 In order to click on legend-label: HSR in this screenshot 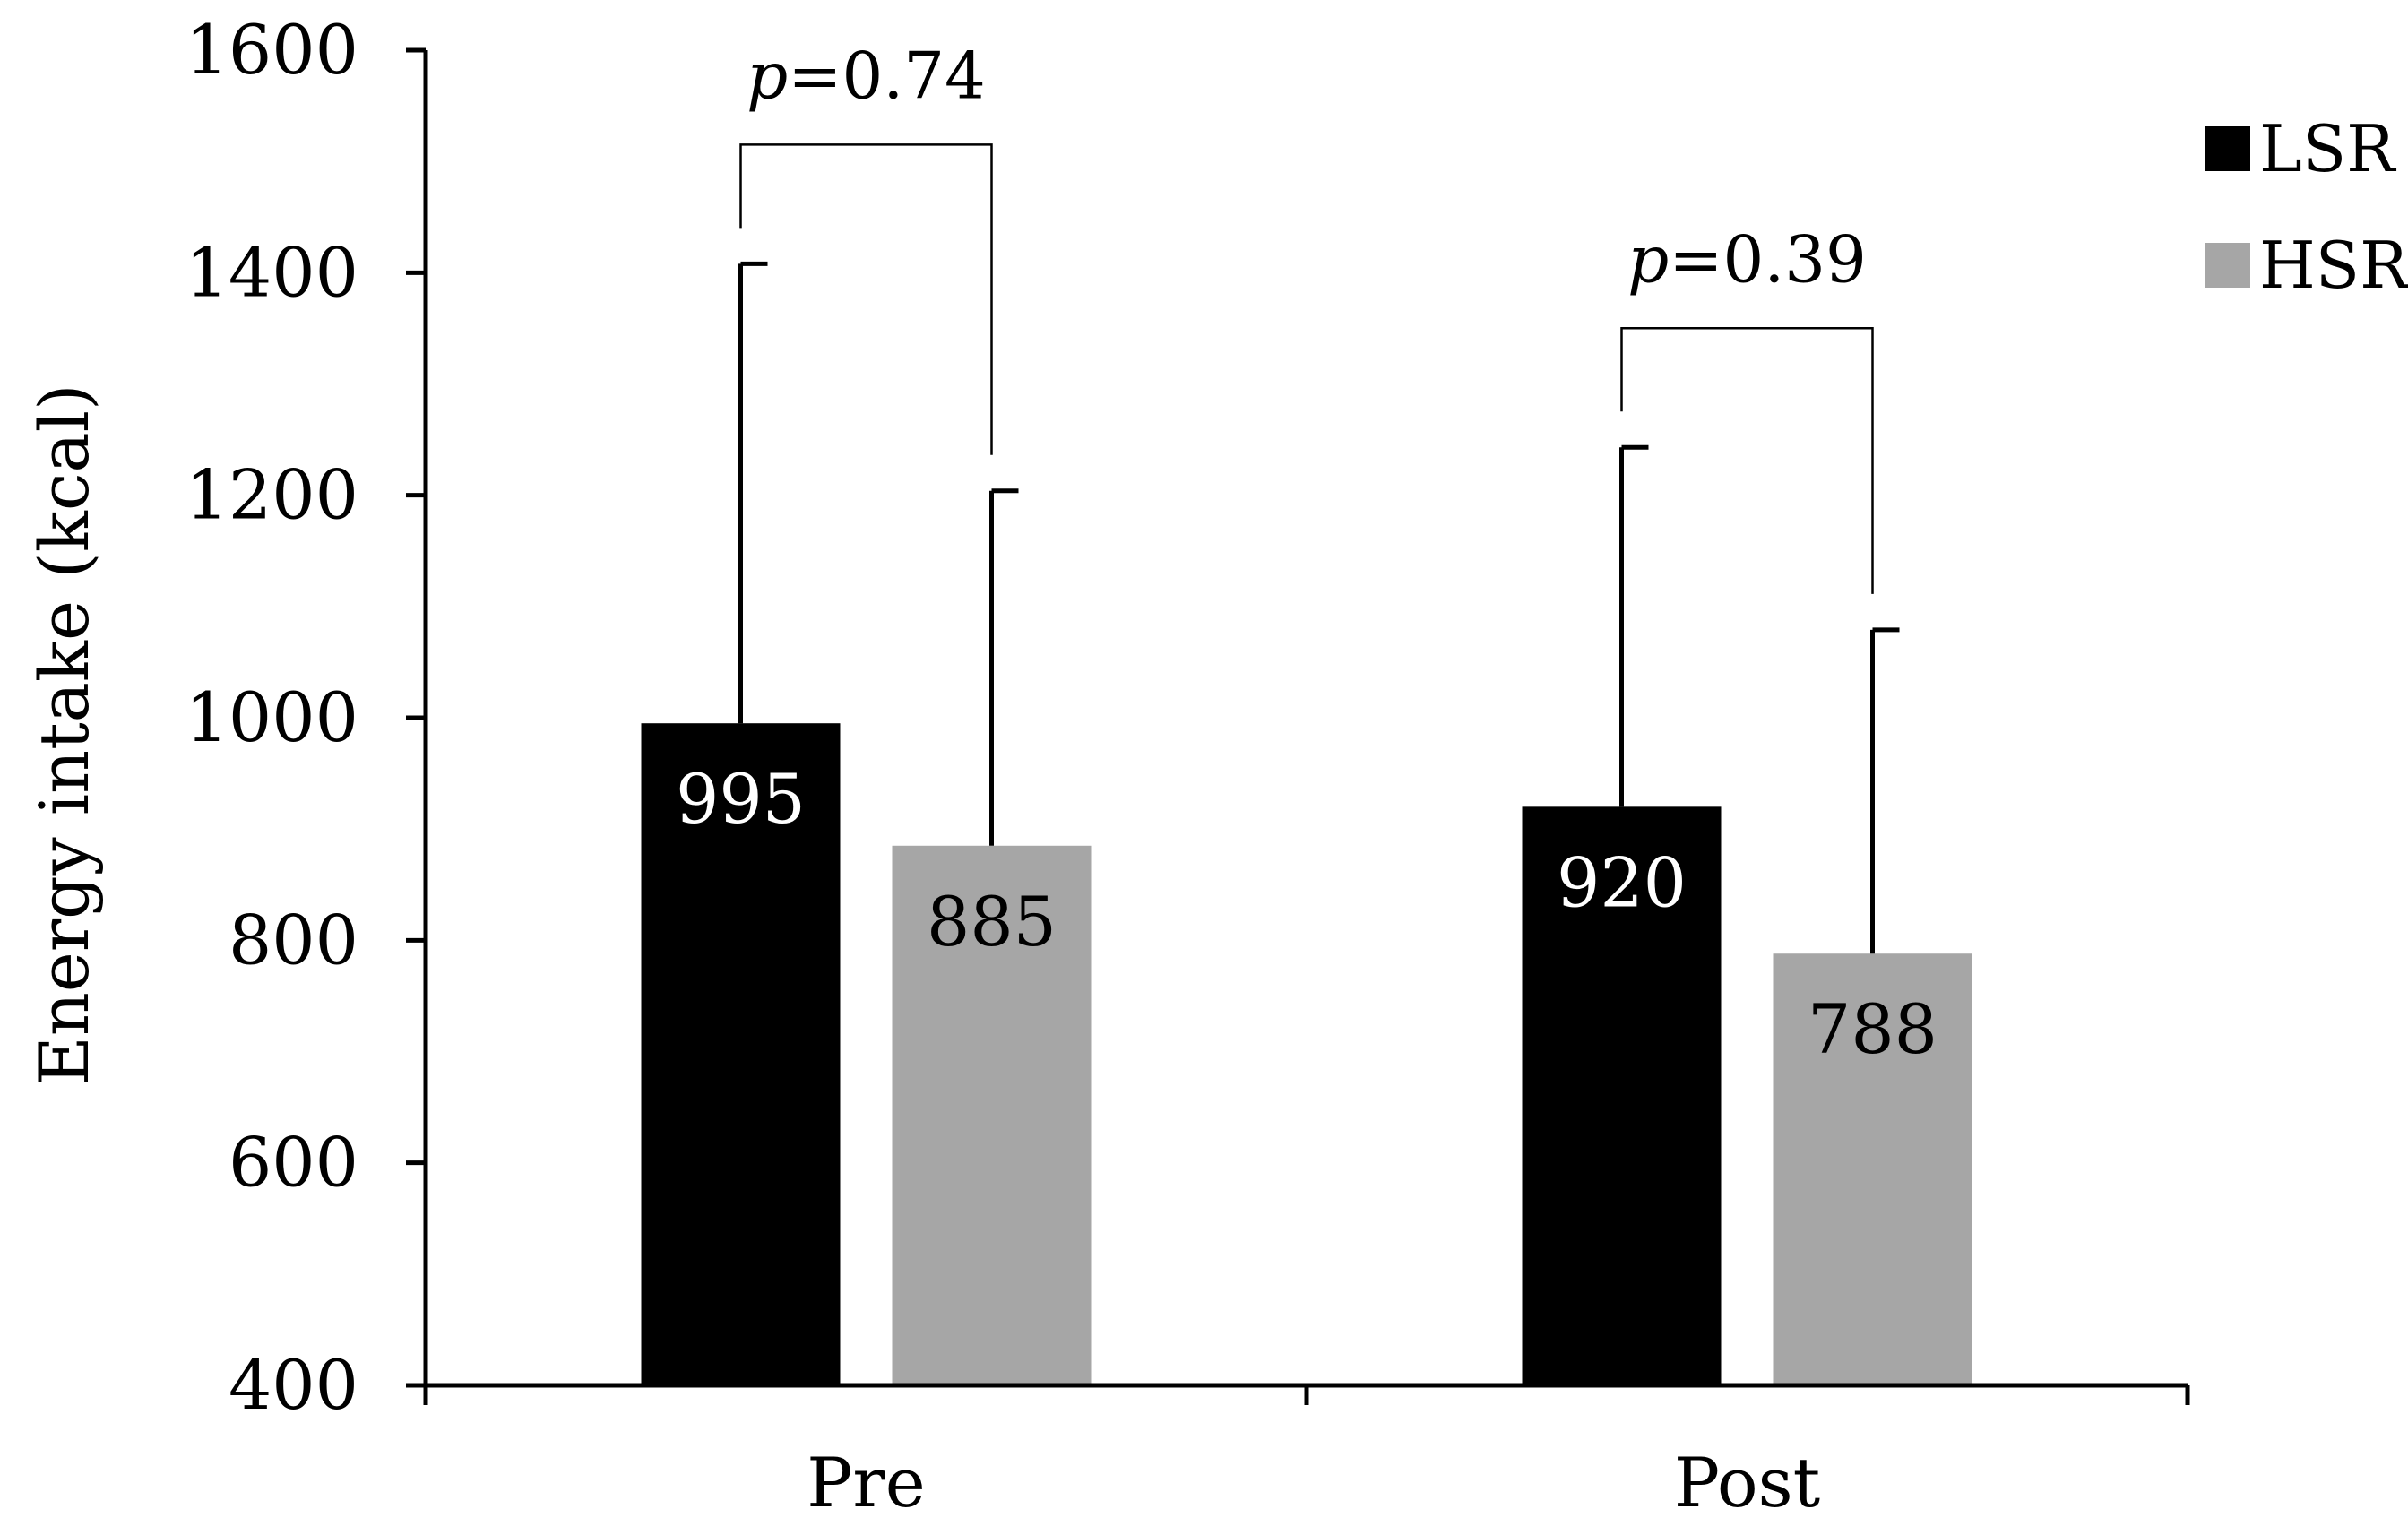, I will do `click(2334, 265)`.